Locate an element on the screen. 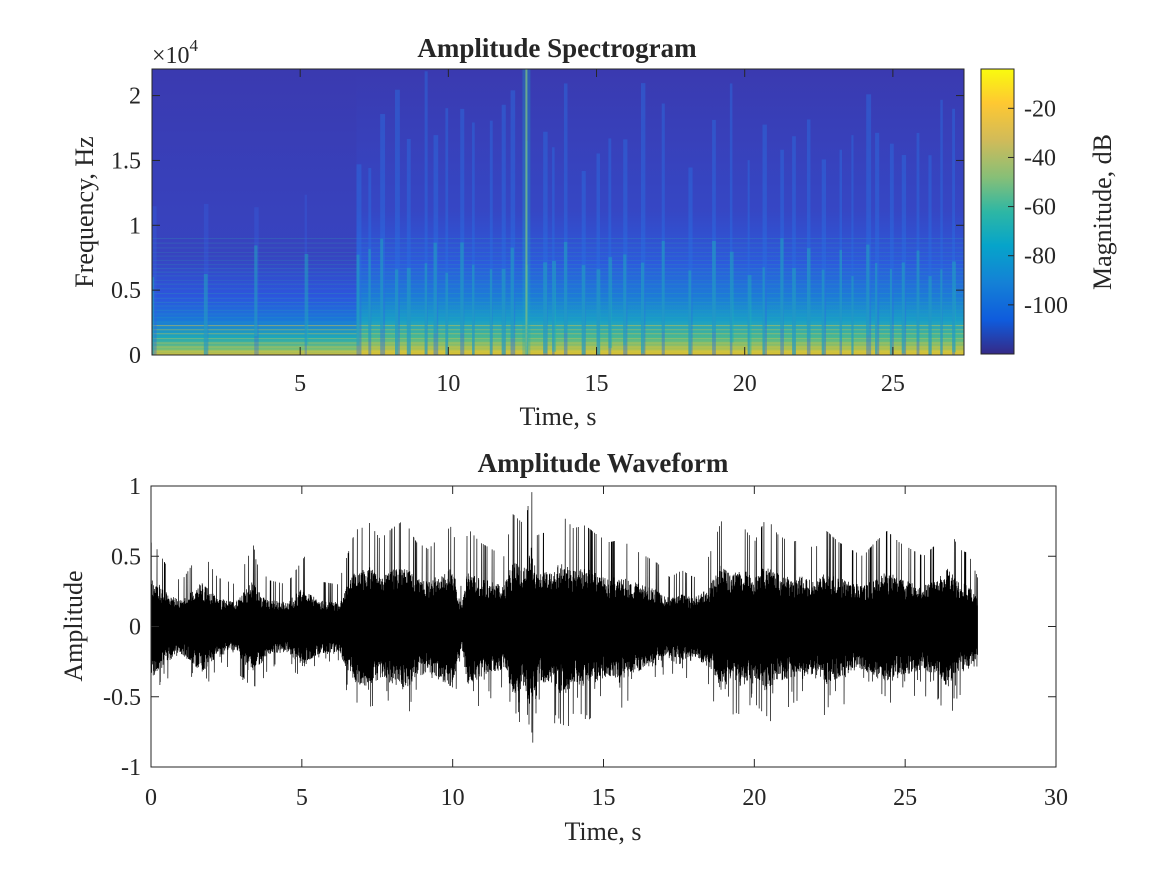 This screenshot has width=1167, height=875. colorbar-gradient is located at coordinates (997, 211).